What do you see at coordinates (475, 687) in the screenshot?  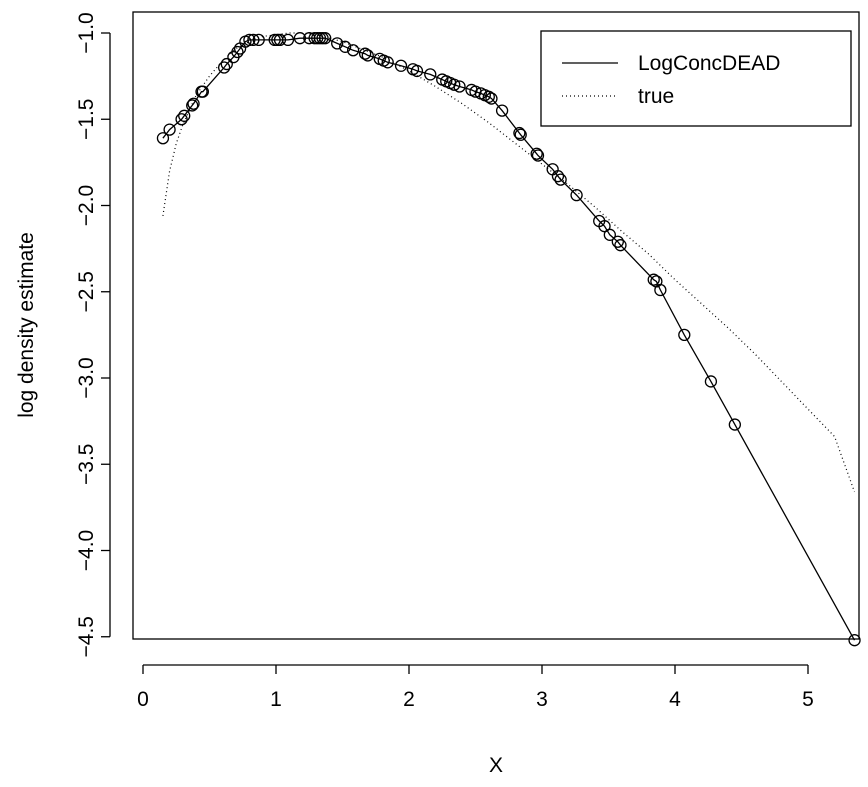 I see `x-axis: 0 1 2 3 4 5` at bounding box center [475, 687].